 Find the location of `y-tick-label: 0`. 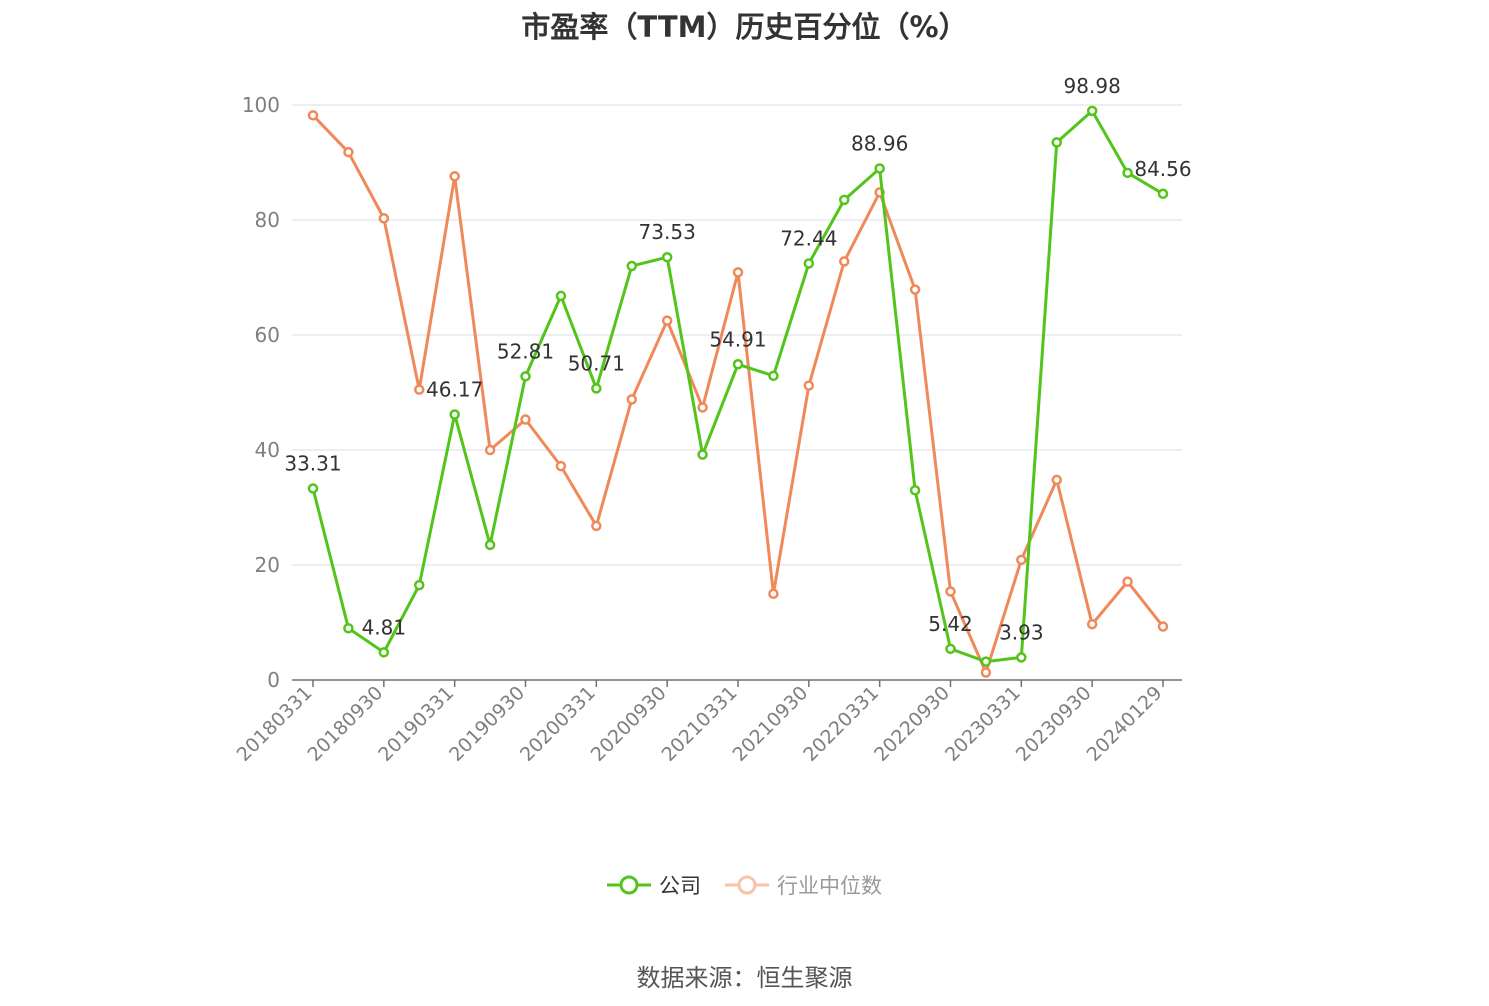

y-tick-label: 0 is located at coordinates (273, 680).